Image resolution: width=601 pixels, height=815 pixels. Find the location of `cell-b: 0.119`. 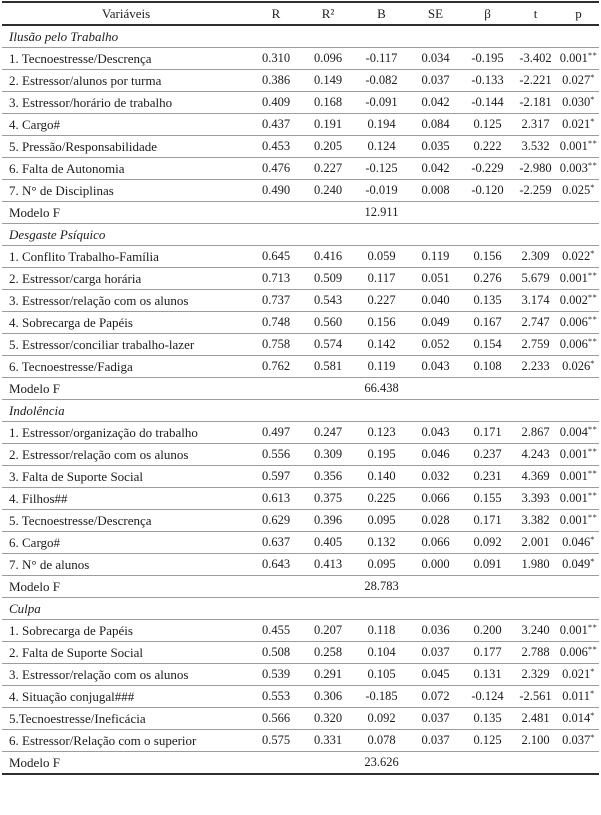

cell-b: 0.119 is located at coordinates (381, 366).